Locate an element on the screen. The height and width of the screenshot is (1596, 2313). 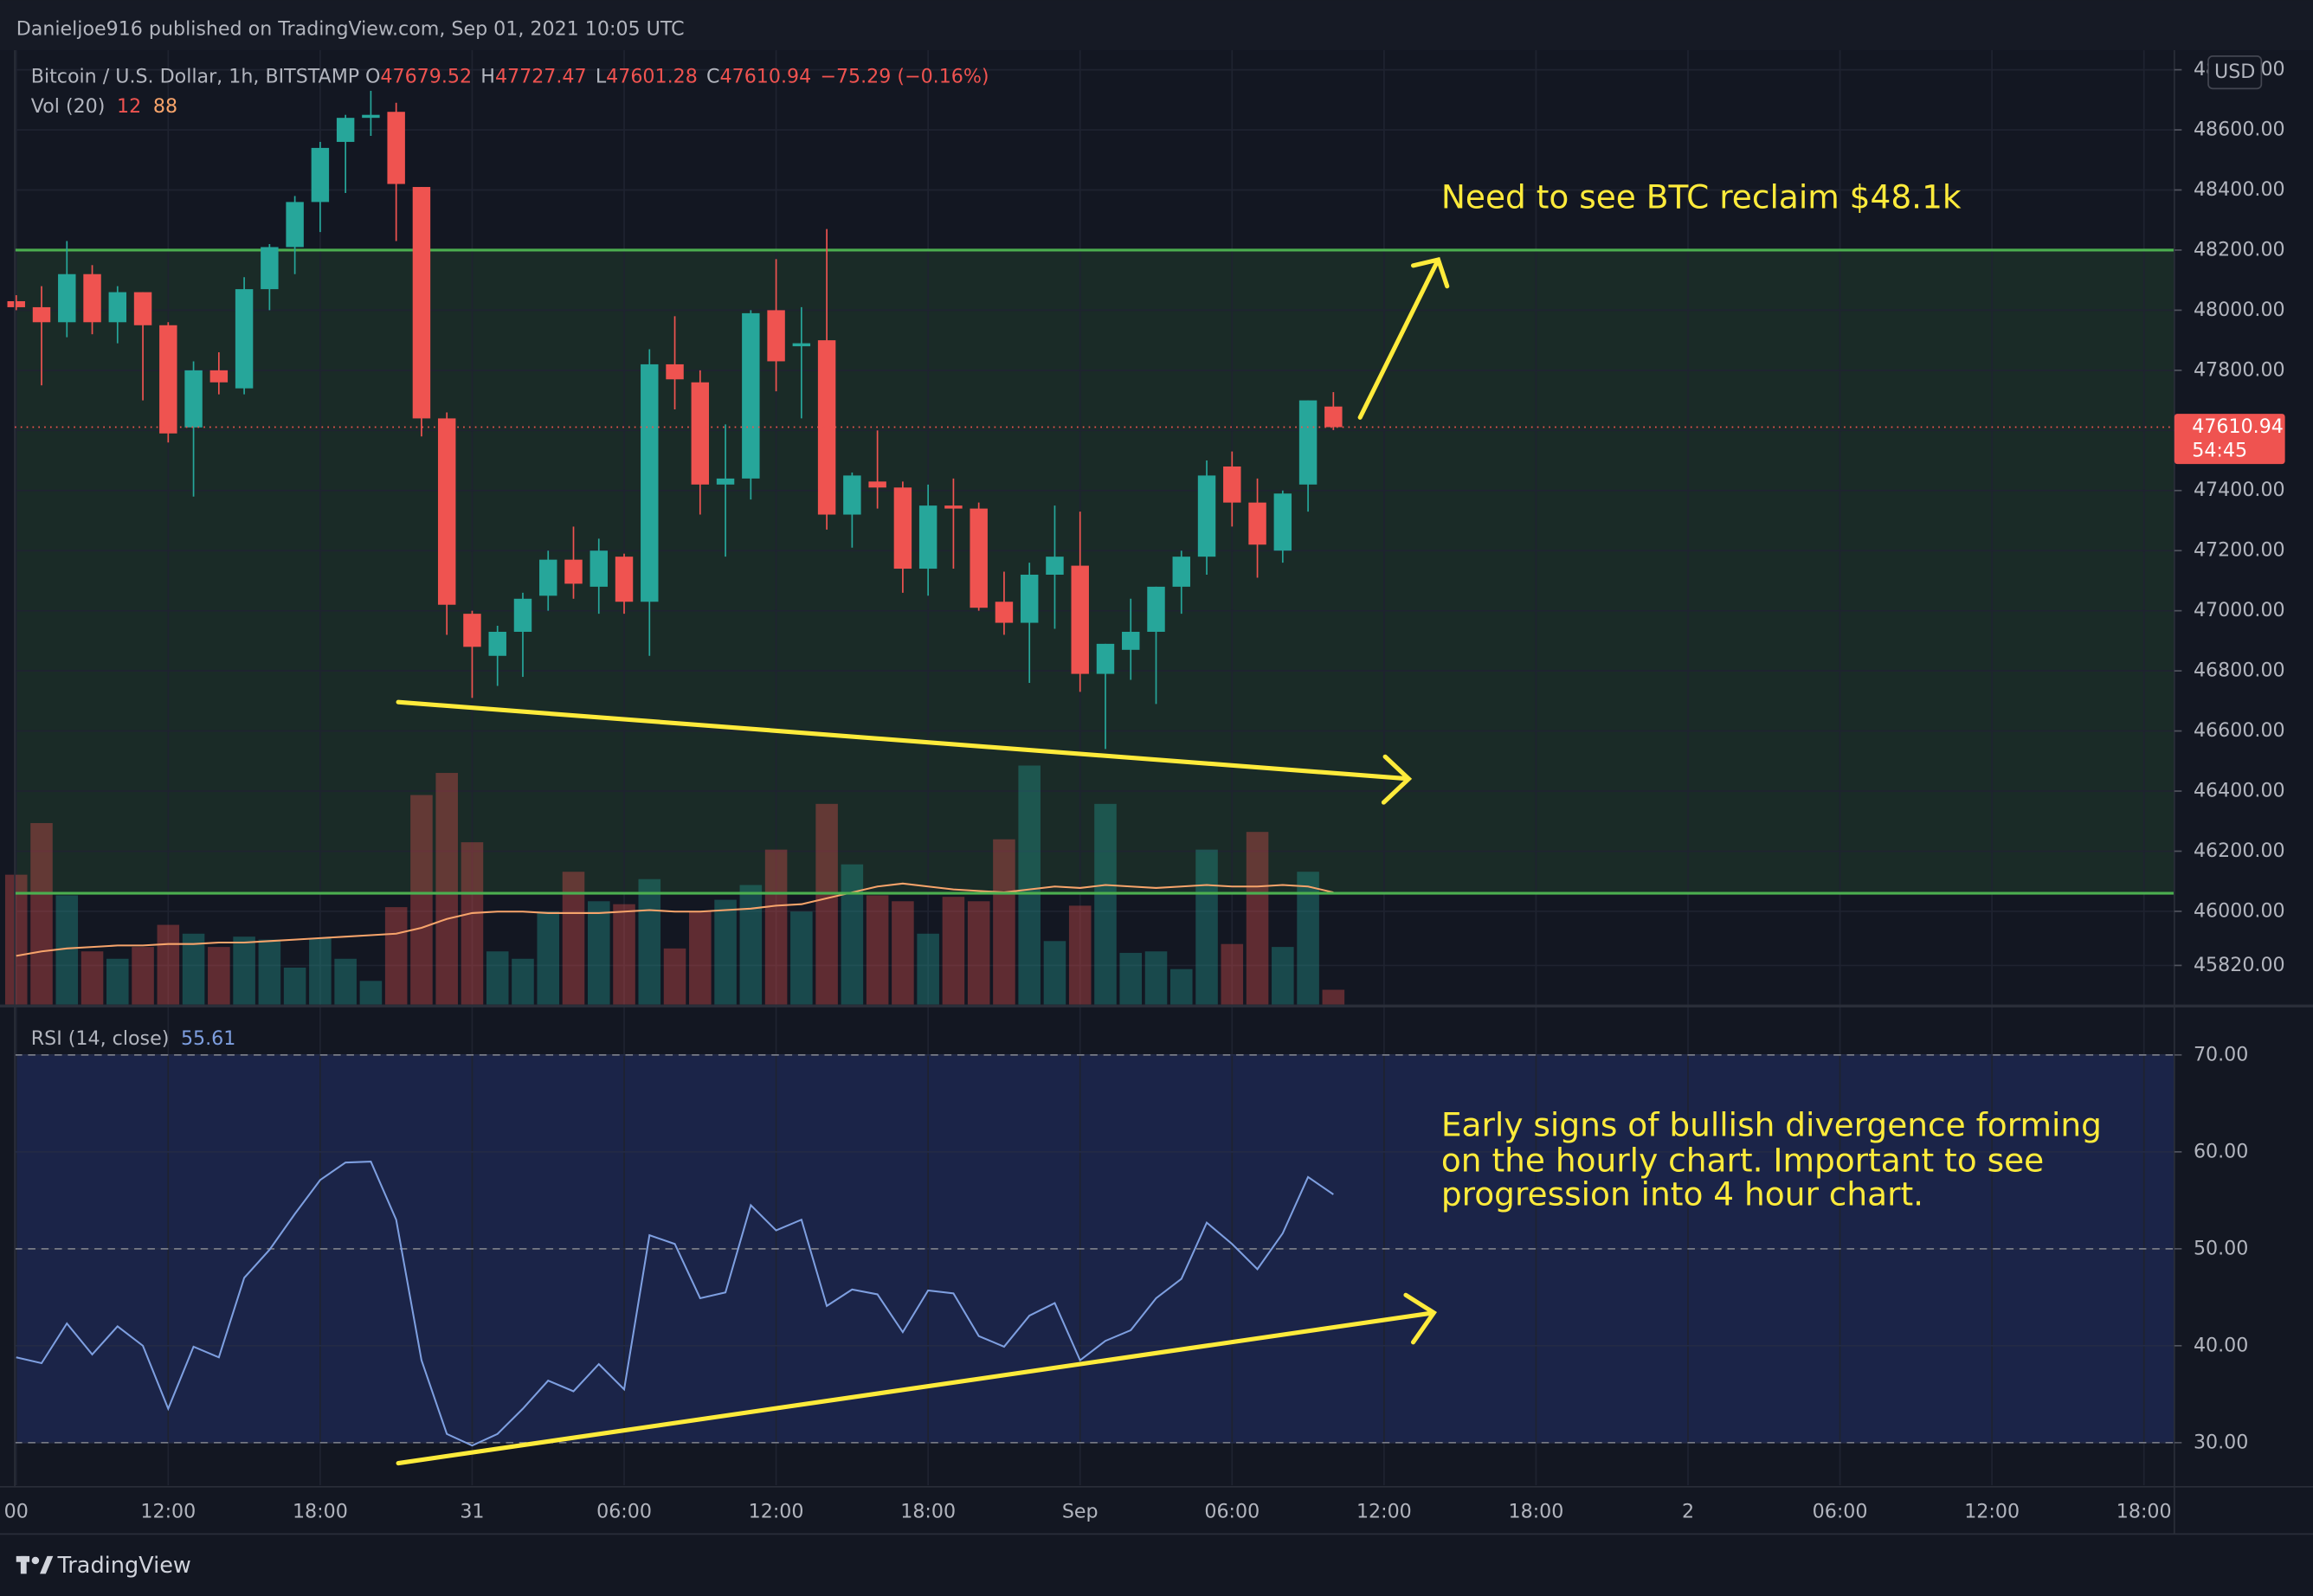
y-tick-label: 47800.00 is located at coordinates (2239, 369).